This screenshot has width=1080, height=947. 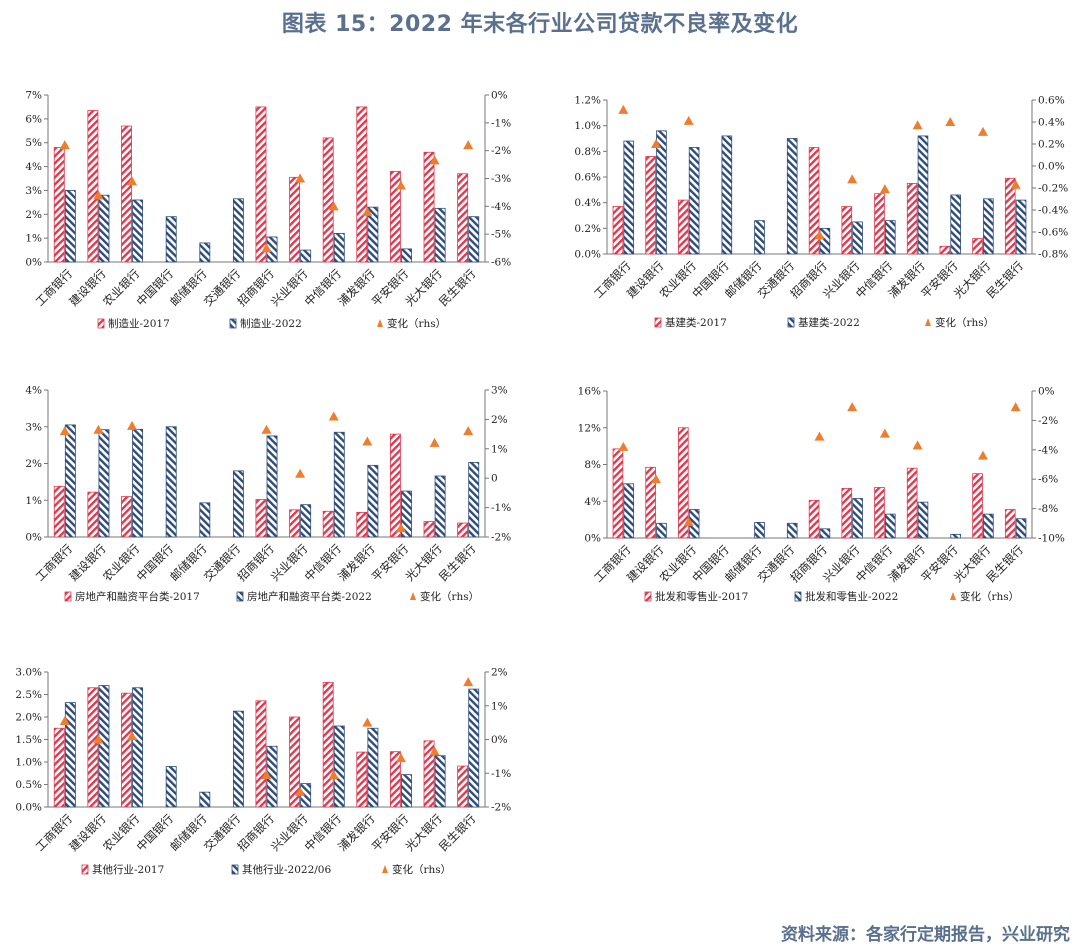 What do you see at coordinates (28, 695) in the screenshot?
I see `y-tick-label: 2.5%` at bounding box center [28, 695].